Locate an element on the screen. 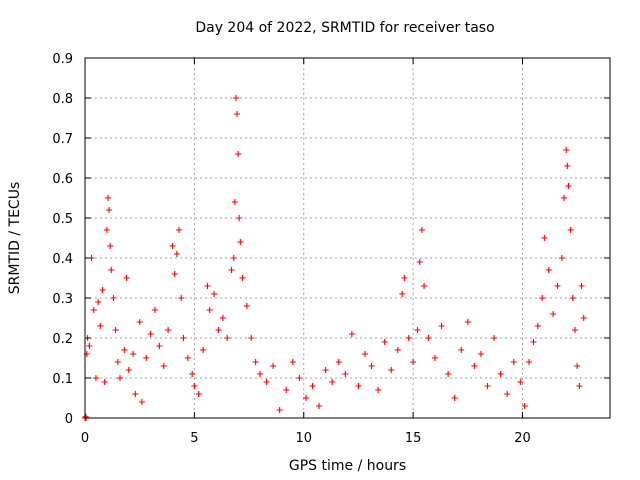 The width and height of the screenshot is (640, 480). y-tick-label: 0.3 is located at coordinates (62, 299).